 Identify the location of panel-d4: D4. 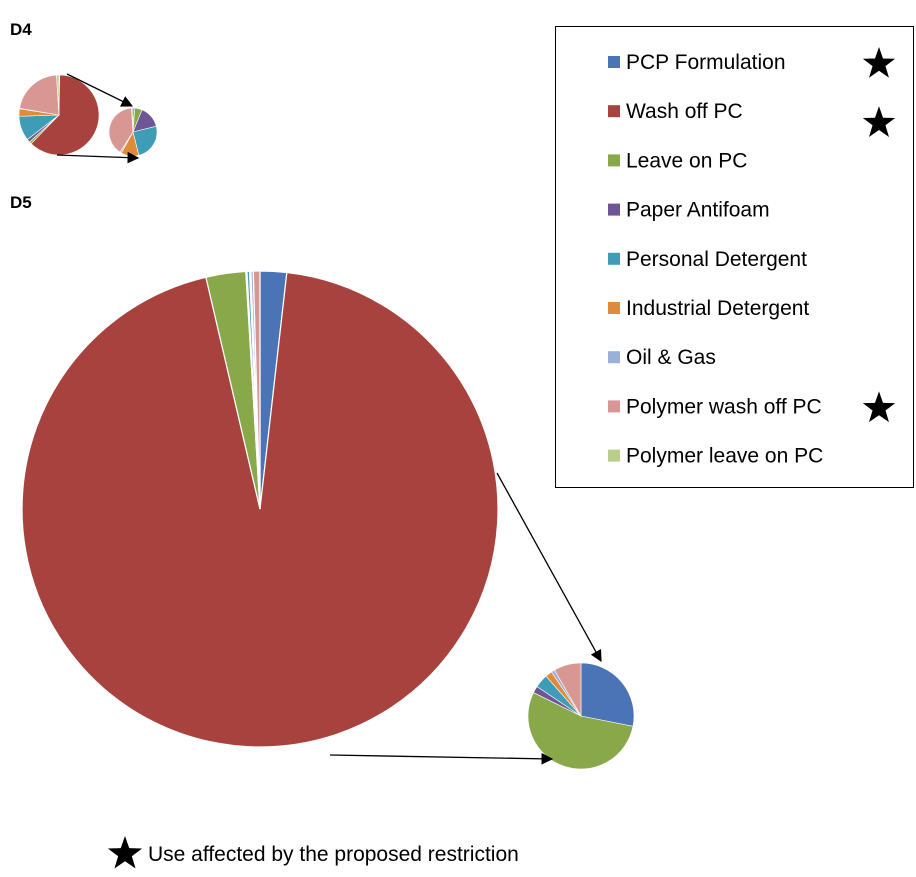
(84, 92).